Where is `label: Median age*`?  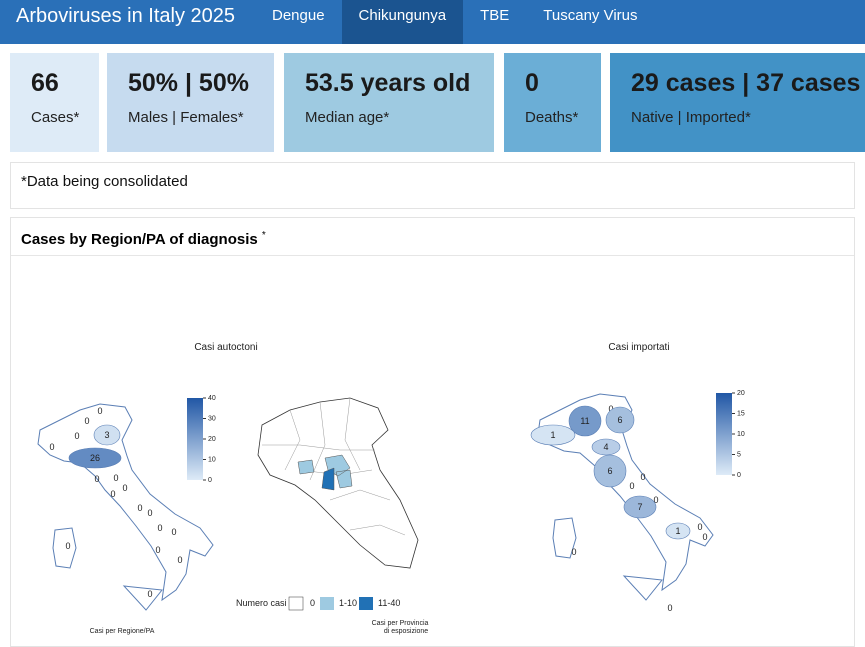 label: Median age* is located at coordinates (347, 117).